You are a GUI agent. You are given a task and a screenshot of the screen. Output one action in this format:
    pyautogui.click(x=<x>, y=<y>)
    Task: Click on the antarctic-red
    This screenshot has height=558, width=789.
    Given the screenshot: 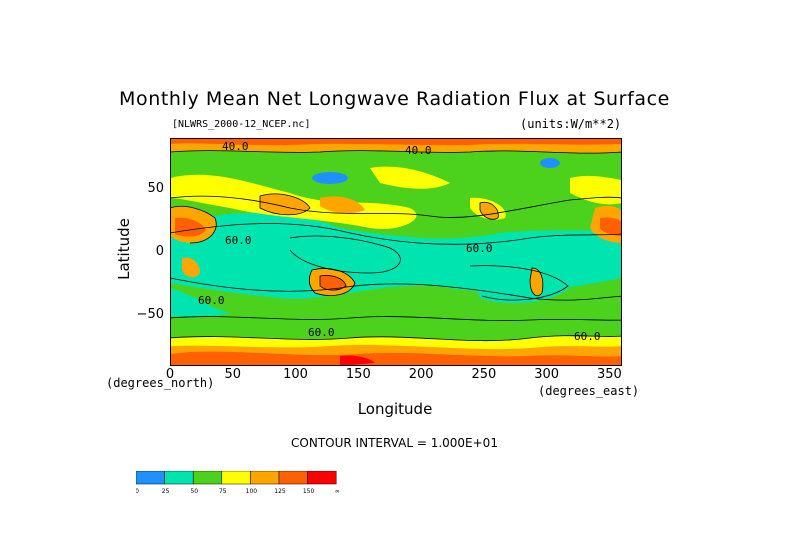 What is the action you would take?
    pyautogui.click(x=357, y=360)
    